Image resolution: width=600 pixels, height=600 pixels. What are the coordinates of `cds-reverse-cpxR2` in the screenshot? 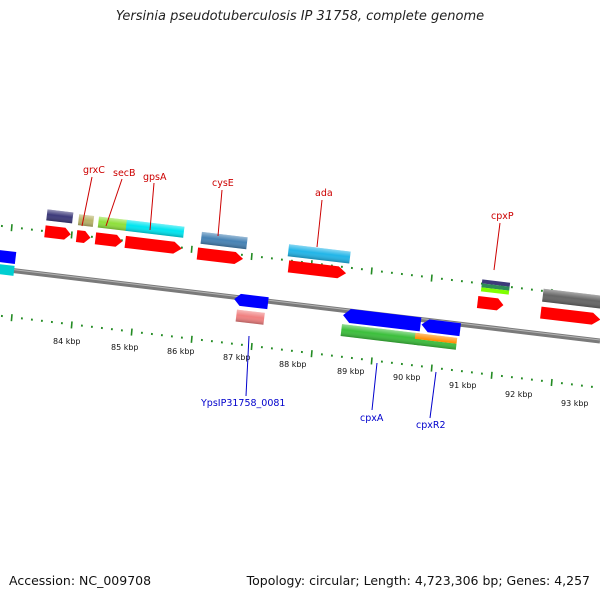 It's located at (441, 328).